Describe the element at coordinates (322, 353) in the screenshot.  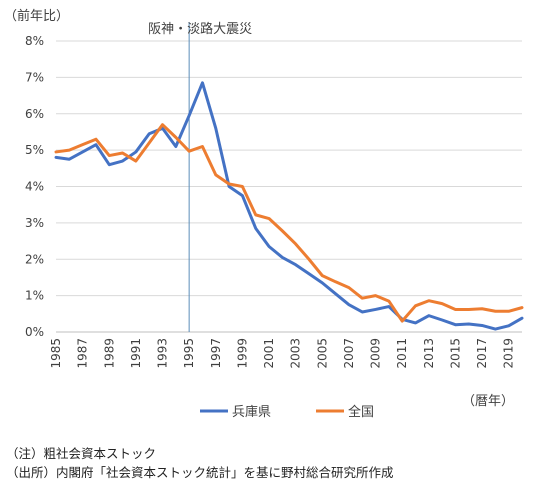
I see `x-tick-label: 2005` at that location.